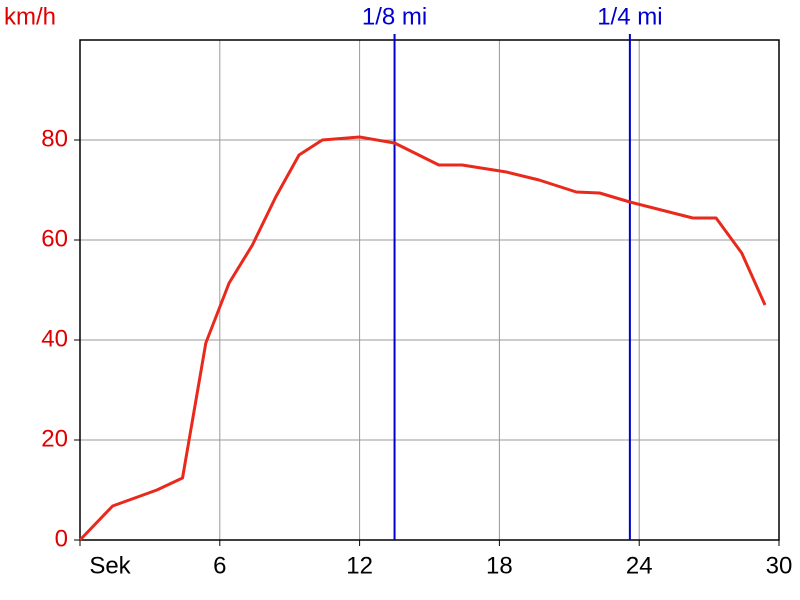 The image size is (800, 600). I want to click on y-tick-label: 60, so click(54, 238).